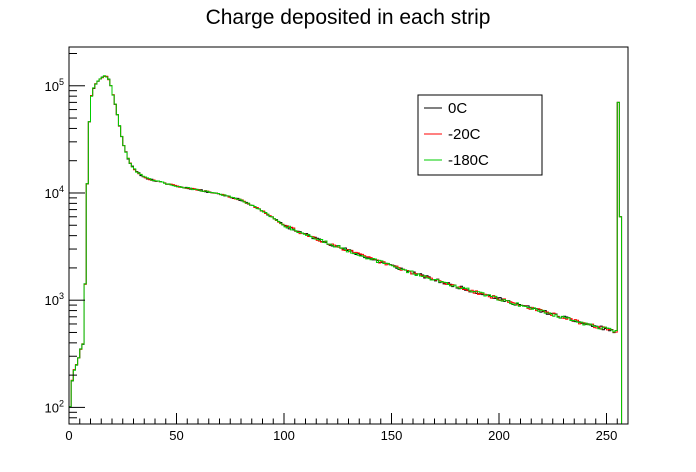 The height and width of the screenshot is (472, 696). I want to click on x-tick-label: 250, so click(607, 435).